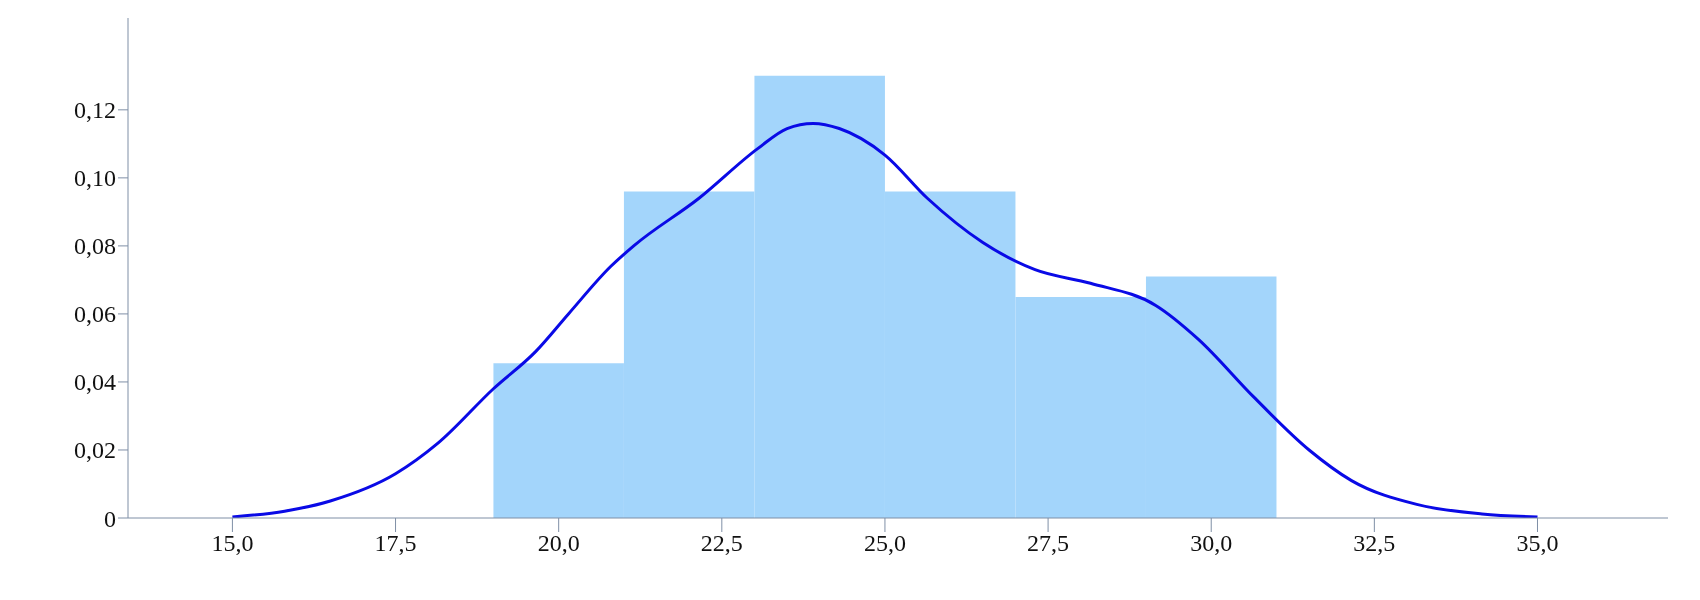 This screenshot has width=1700, height=600. Describe the element at coordinates (95, 246) in the screenshot. I see `y-tick-label: 0,08` at that location.